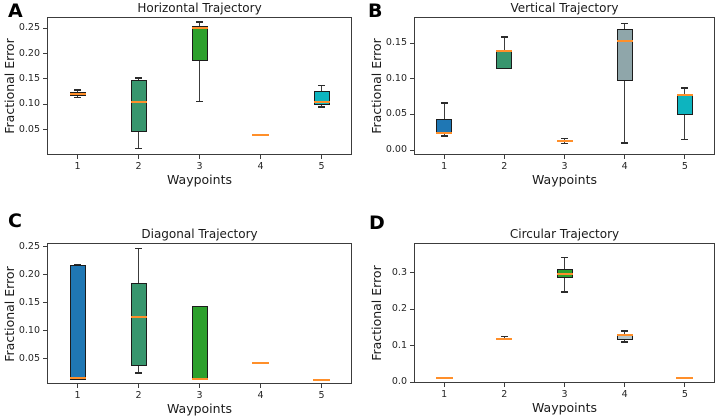 This screenshot has height=419, width=725. What do you see at coordinates (396, 150) in the screenshot?
I see `y-tick-label: 0.00` at bounding box center [396, 150].